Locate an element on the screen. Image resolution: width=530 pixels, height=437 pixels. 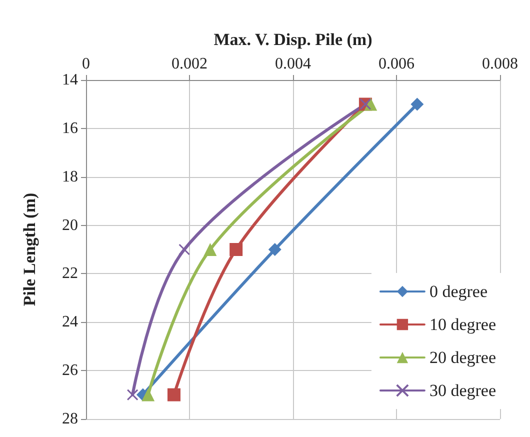
y-tick-label: 22 is located at coordinates (70, 273).